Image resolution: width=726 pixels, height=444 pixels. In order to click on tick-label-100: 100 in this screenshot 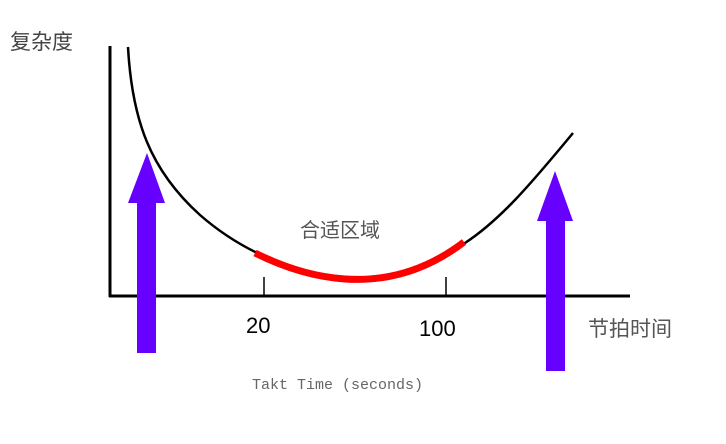, I will do `click(437, 328)`.